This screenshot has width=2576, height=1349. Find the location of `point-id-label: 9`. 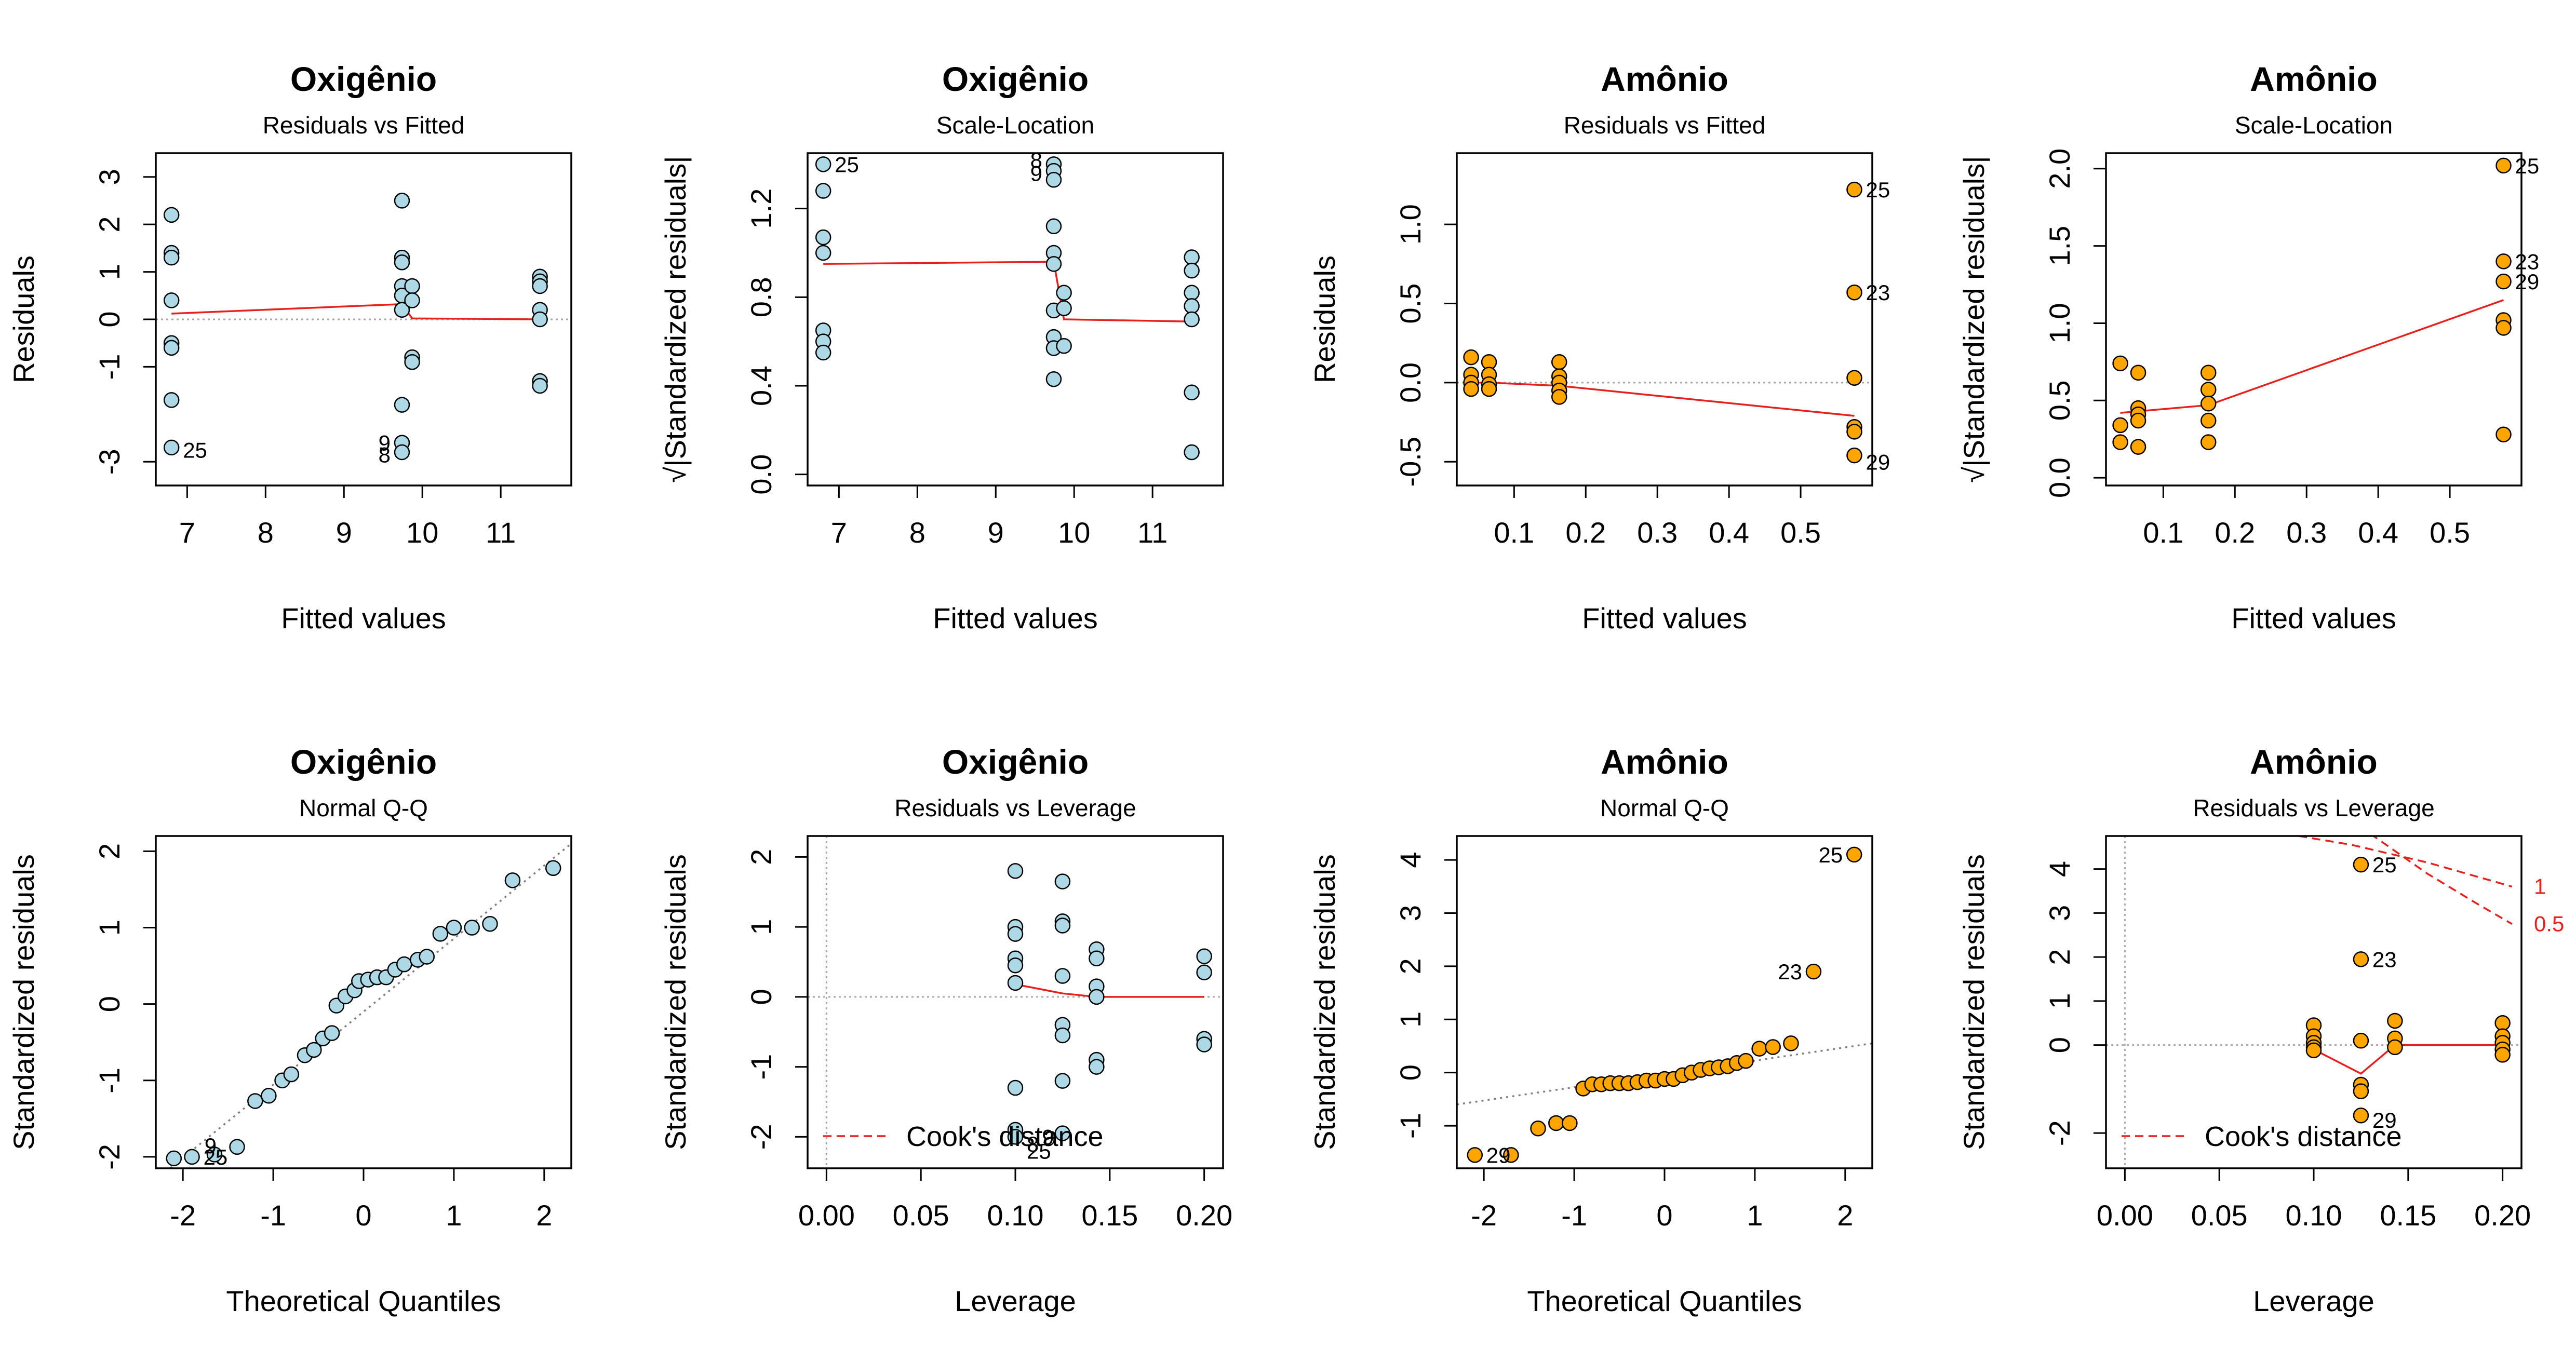

point-id-label: 9 is located at coordinates (385, 443).